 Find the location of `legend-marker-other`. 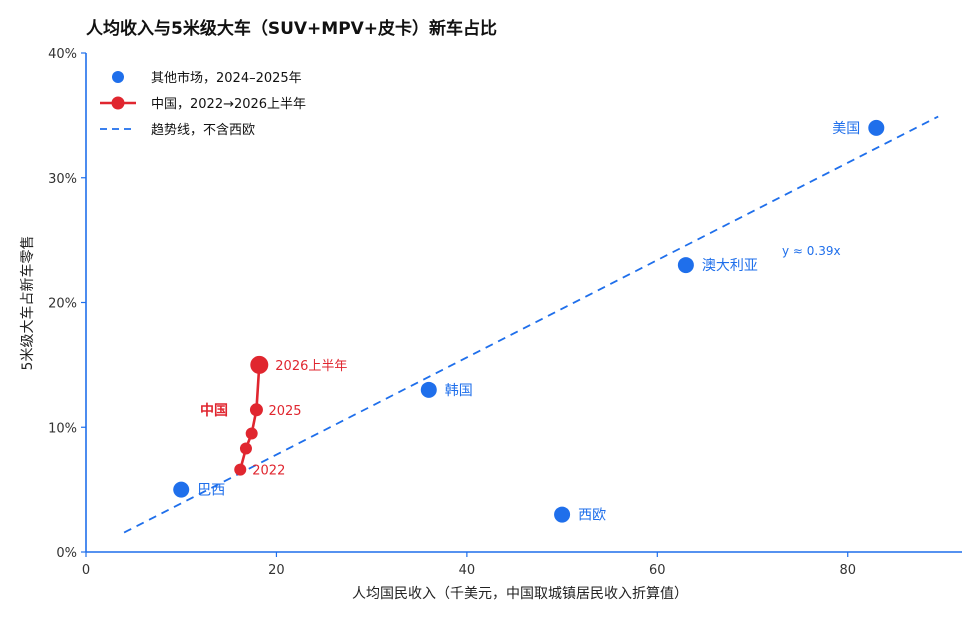

legend-marker-other is located at coordinates (118, 77).